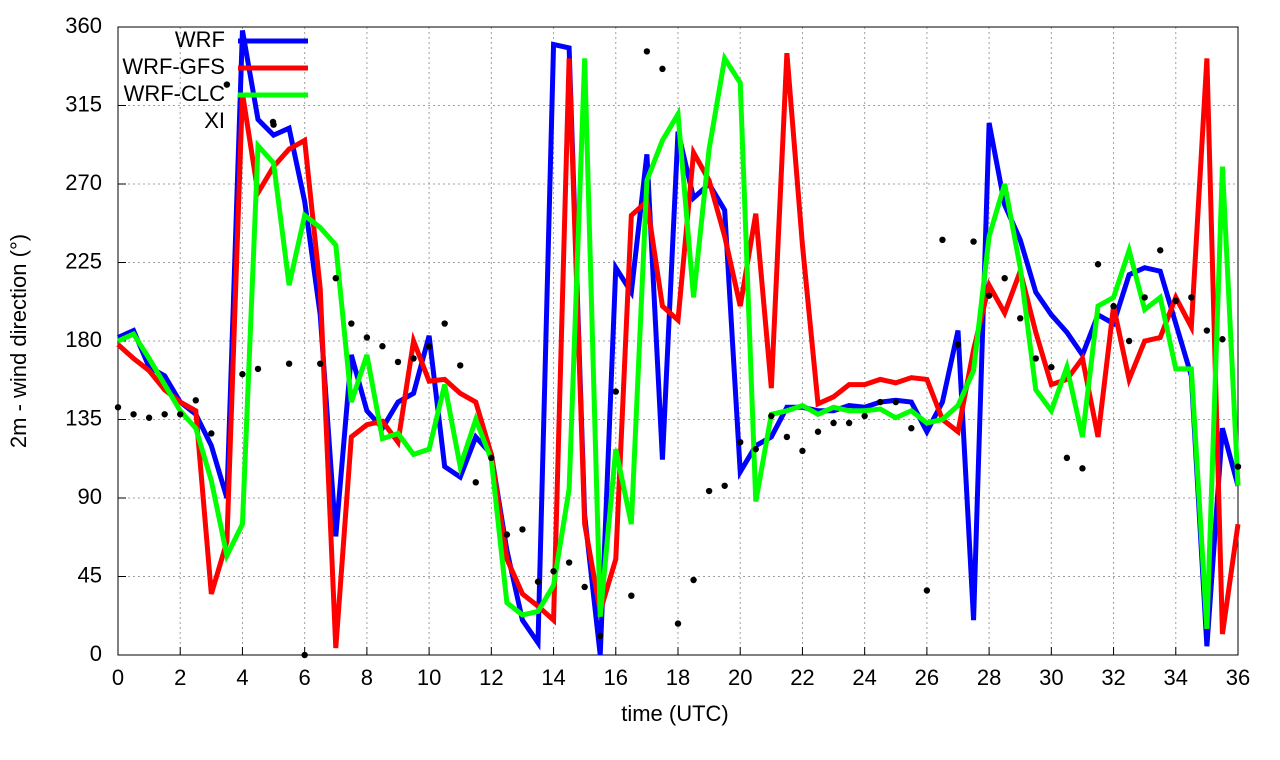 The height and width of the screenshot is (760, 1280). What do you see at coordinates (83, 25) in the screenshot?
I see `y-tick-label: 360` at bounding box center [83, 25].